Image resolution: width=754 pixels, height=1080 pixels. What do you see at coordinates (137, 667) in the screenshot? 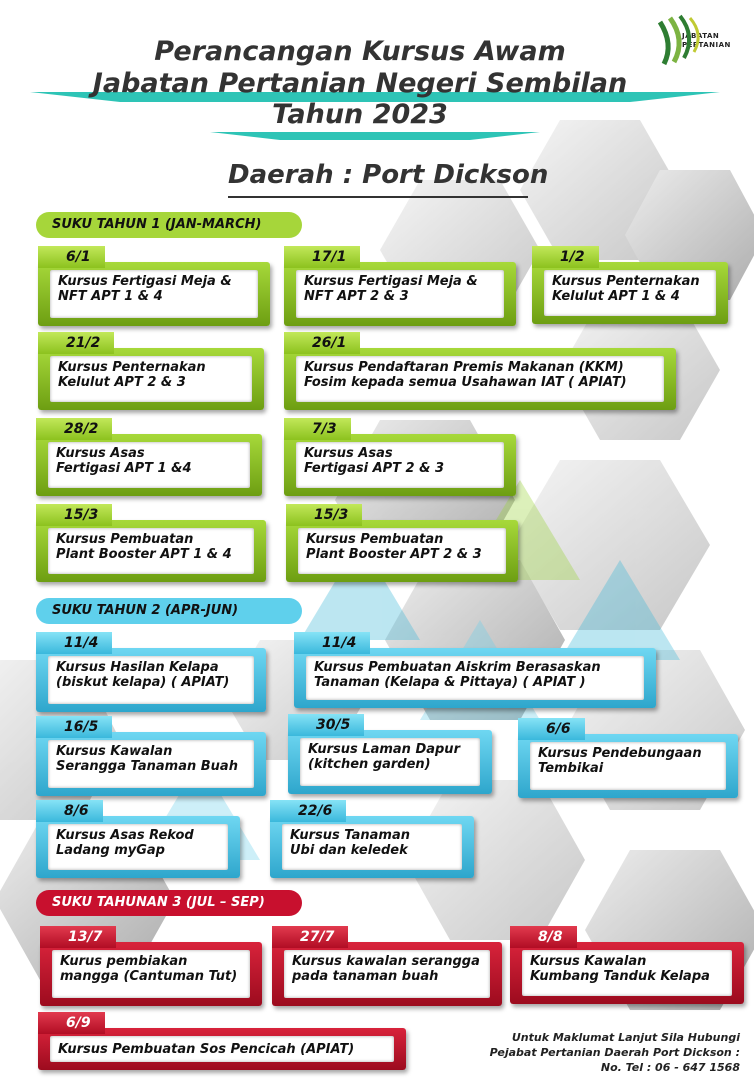
I see `course-title-line1: Kursus Hasilan Kelapa` at bounding box center [137, 667].